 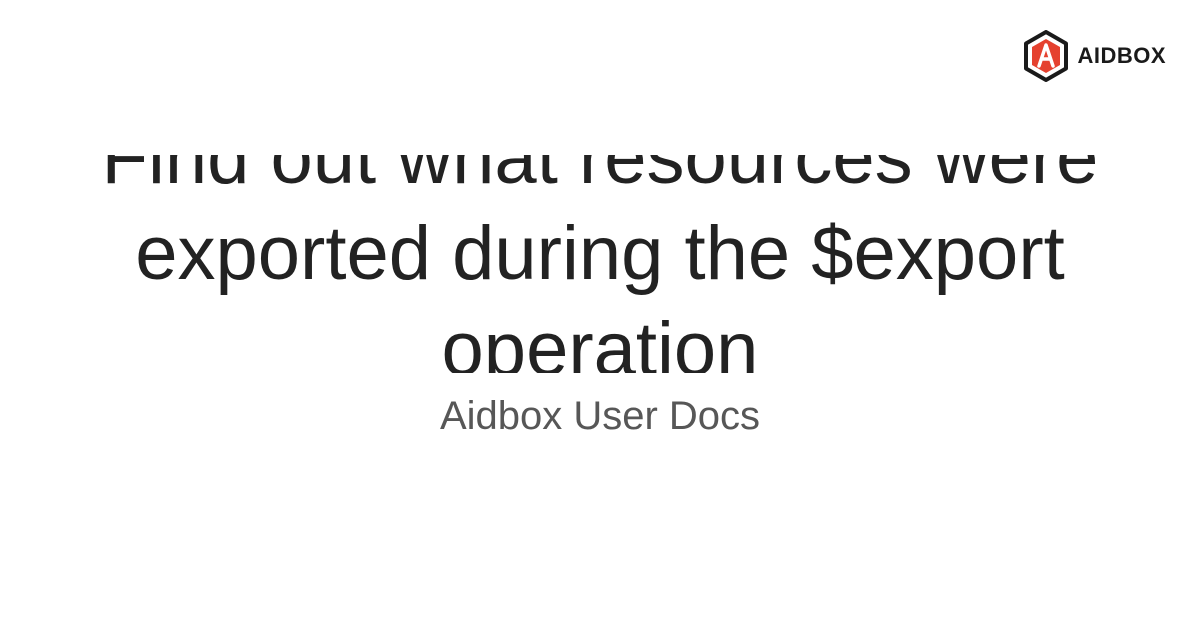 What do you see at coordinates (1121, 55) in the screenshot?
I see `logo-wordmark: AIDBOX` at bounding box center [1121, 55].